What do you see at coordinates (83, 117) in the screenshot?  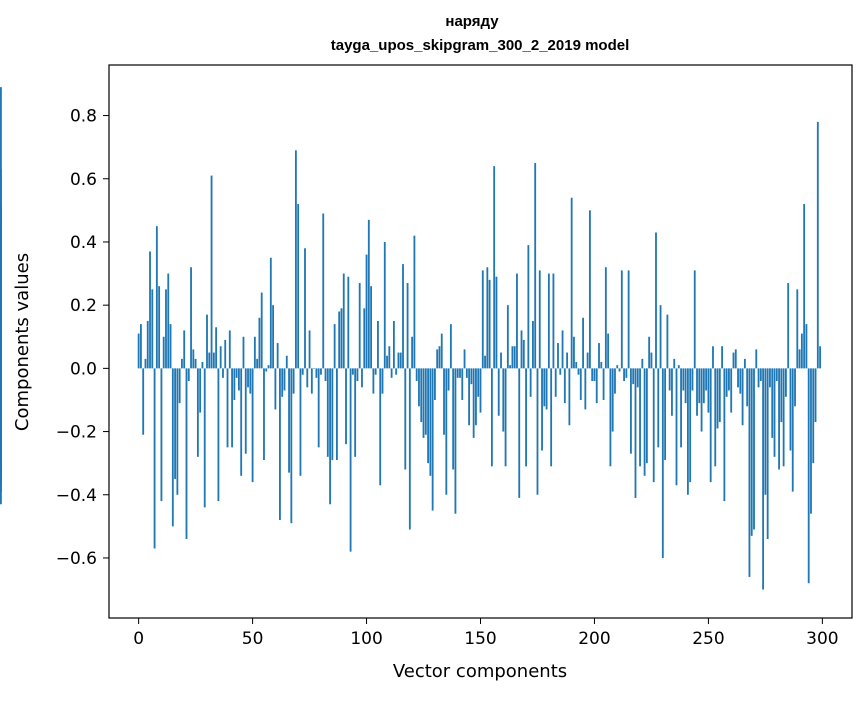 I see `y-tick-label: 0.8` at bounding box center [83, 117].